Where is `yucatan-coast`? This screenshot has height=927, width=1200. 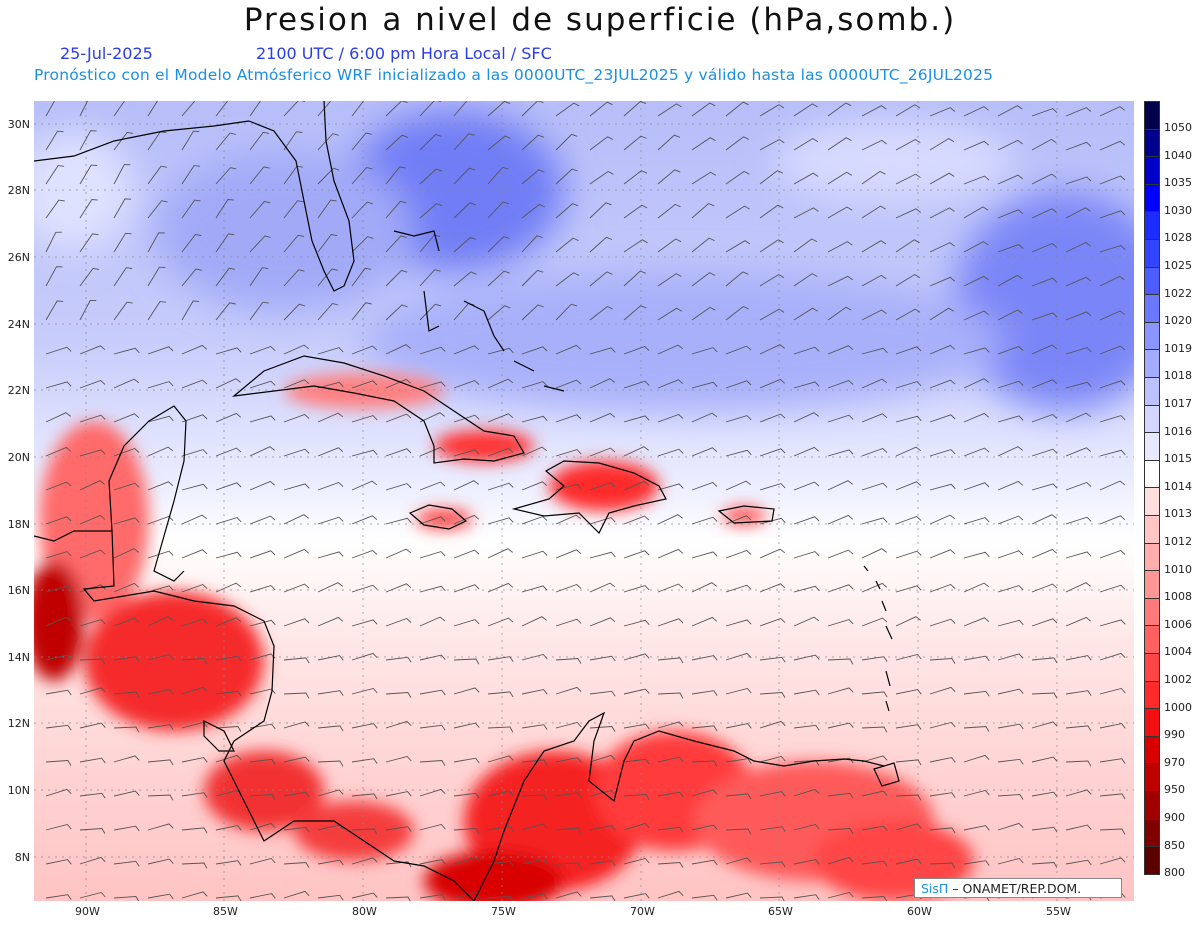 yucatan-coast is located at coordinates (147, 493).